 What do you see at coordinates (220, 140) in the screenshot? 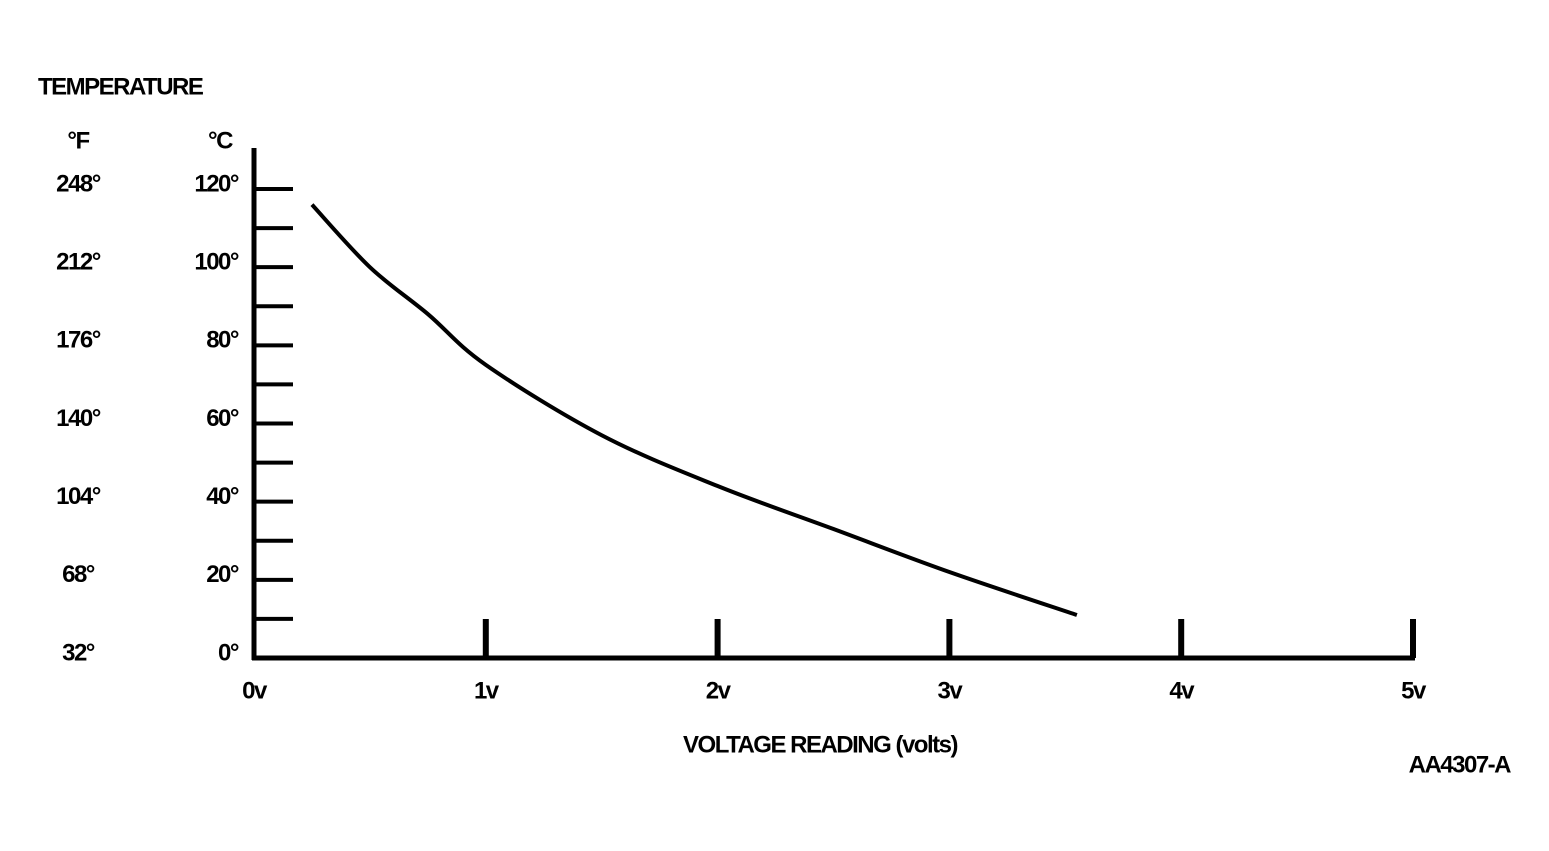
I see `y-unit: °C` at bounding box center [220, 140].